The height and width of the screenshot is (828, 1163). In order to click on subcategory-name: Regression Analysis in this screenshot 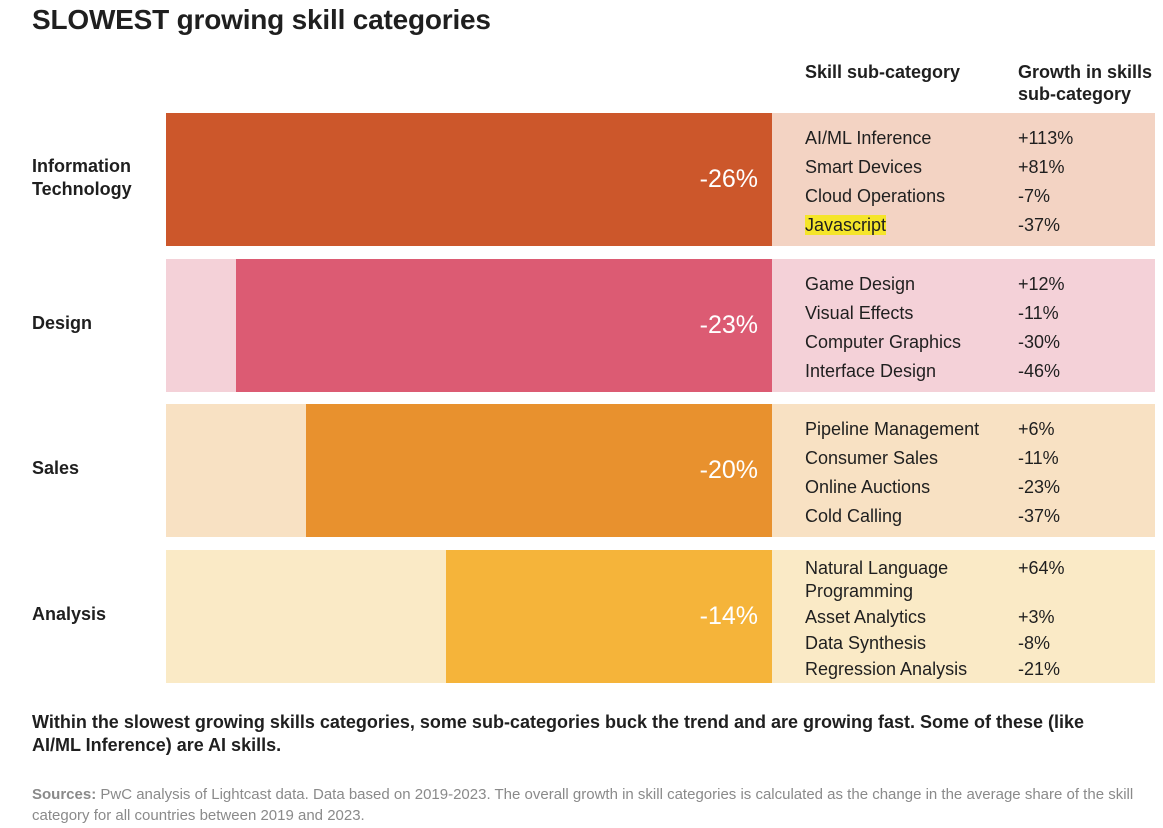, I will do `click(907, 669)`.